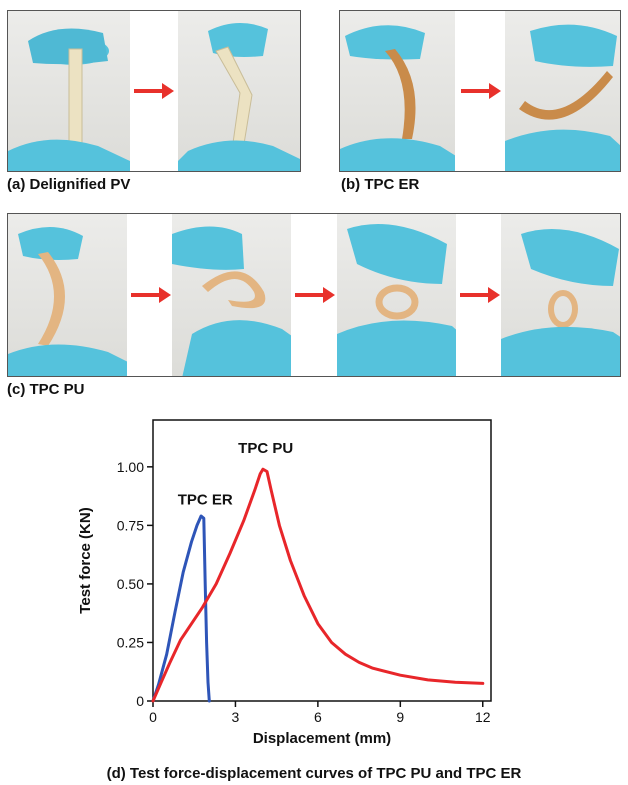  I want to click on photo-pv-bent, so click(239, 91).